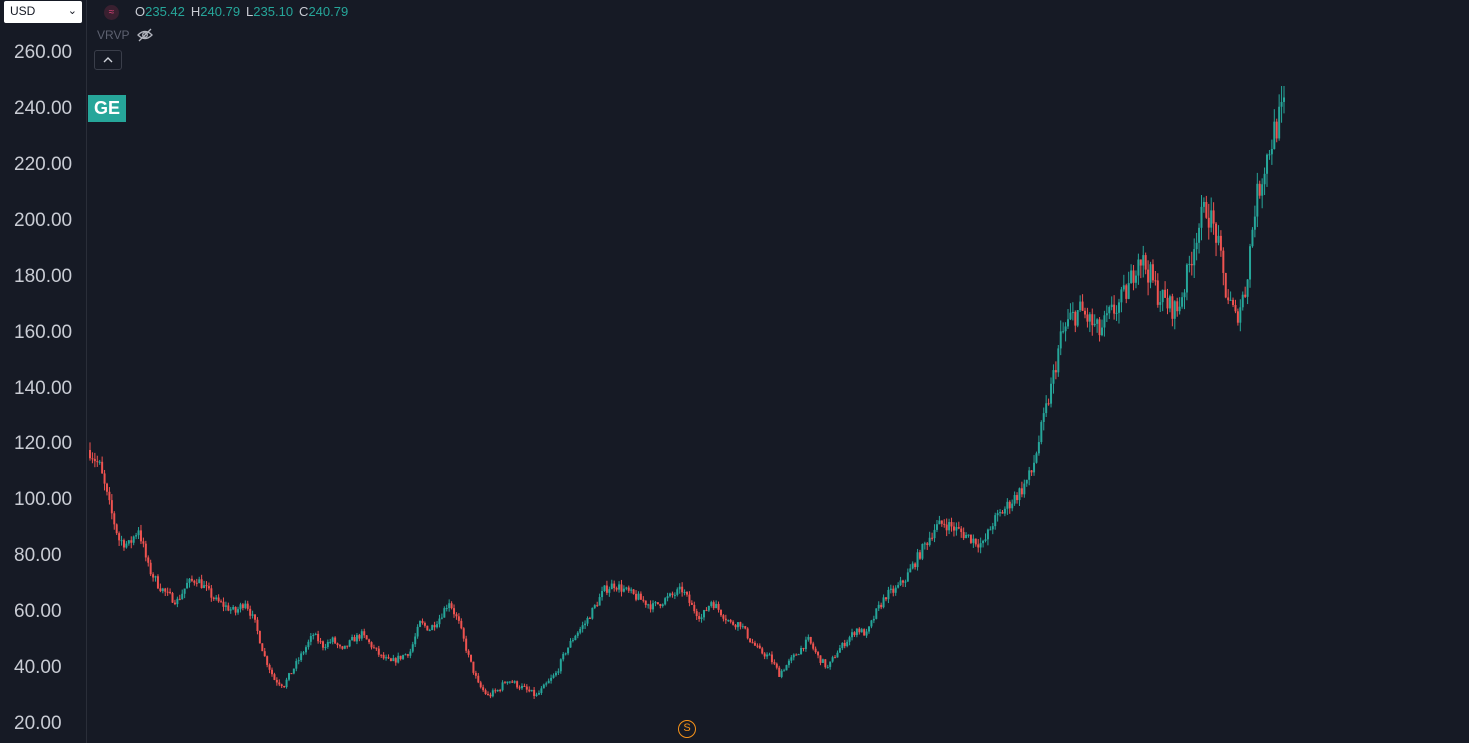 The image size is (1469, 743). What do you see at coordinates (687, 729) in the screenshot?
I see `split-event-marker: S` at bounding box center [687, 729].